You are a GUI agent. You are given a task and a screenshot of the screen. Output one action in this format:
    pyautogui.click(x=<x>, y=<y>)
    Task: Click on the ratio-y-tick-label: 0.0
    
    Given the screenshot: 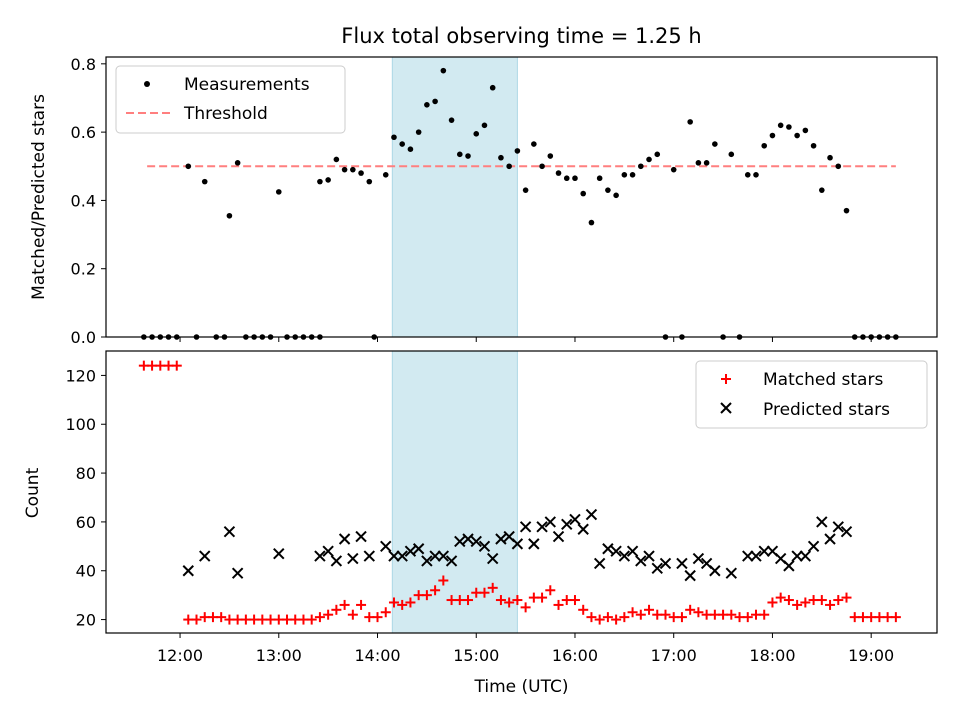 What is the action you would take?
    pyautogui.click(x=83, y=337)
    